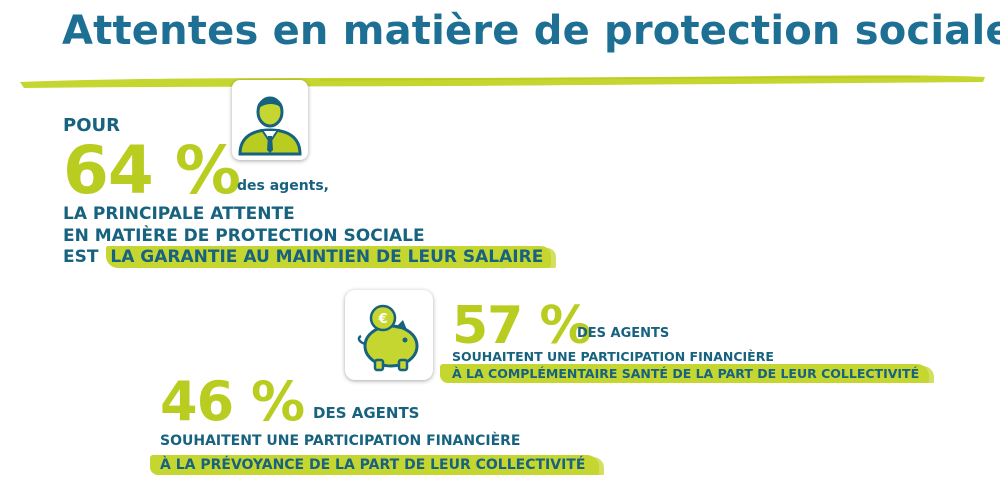 The height and width of the screenshot is (500, 1000). I want to click on stat1-unit: des agents,, so click(283, 186).